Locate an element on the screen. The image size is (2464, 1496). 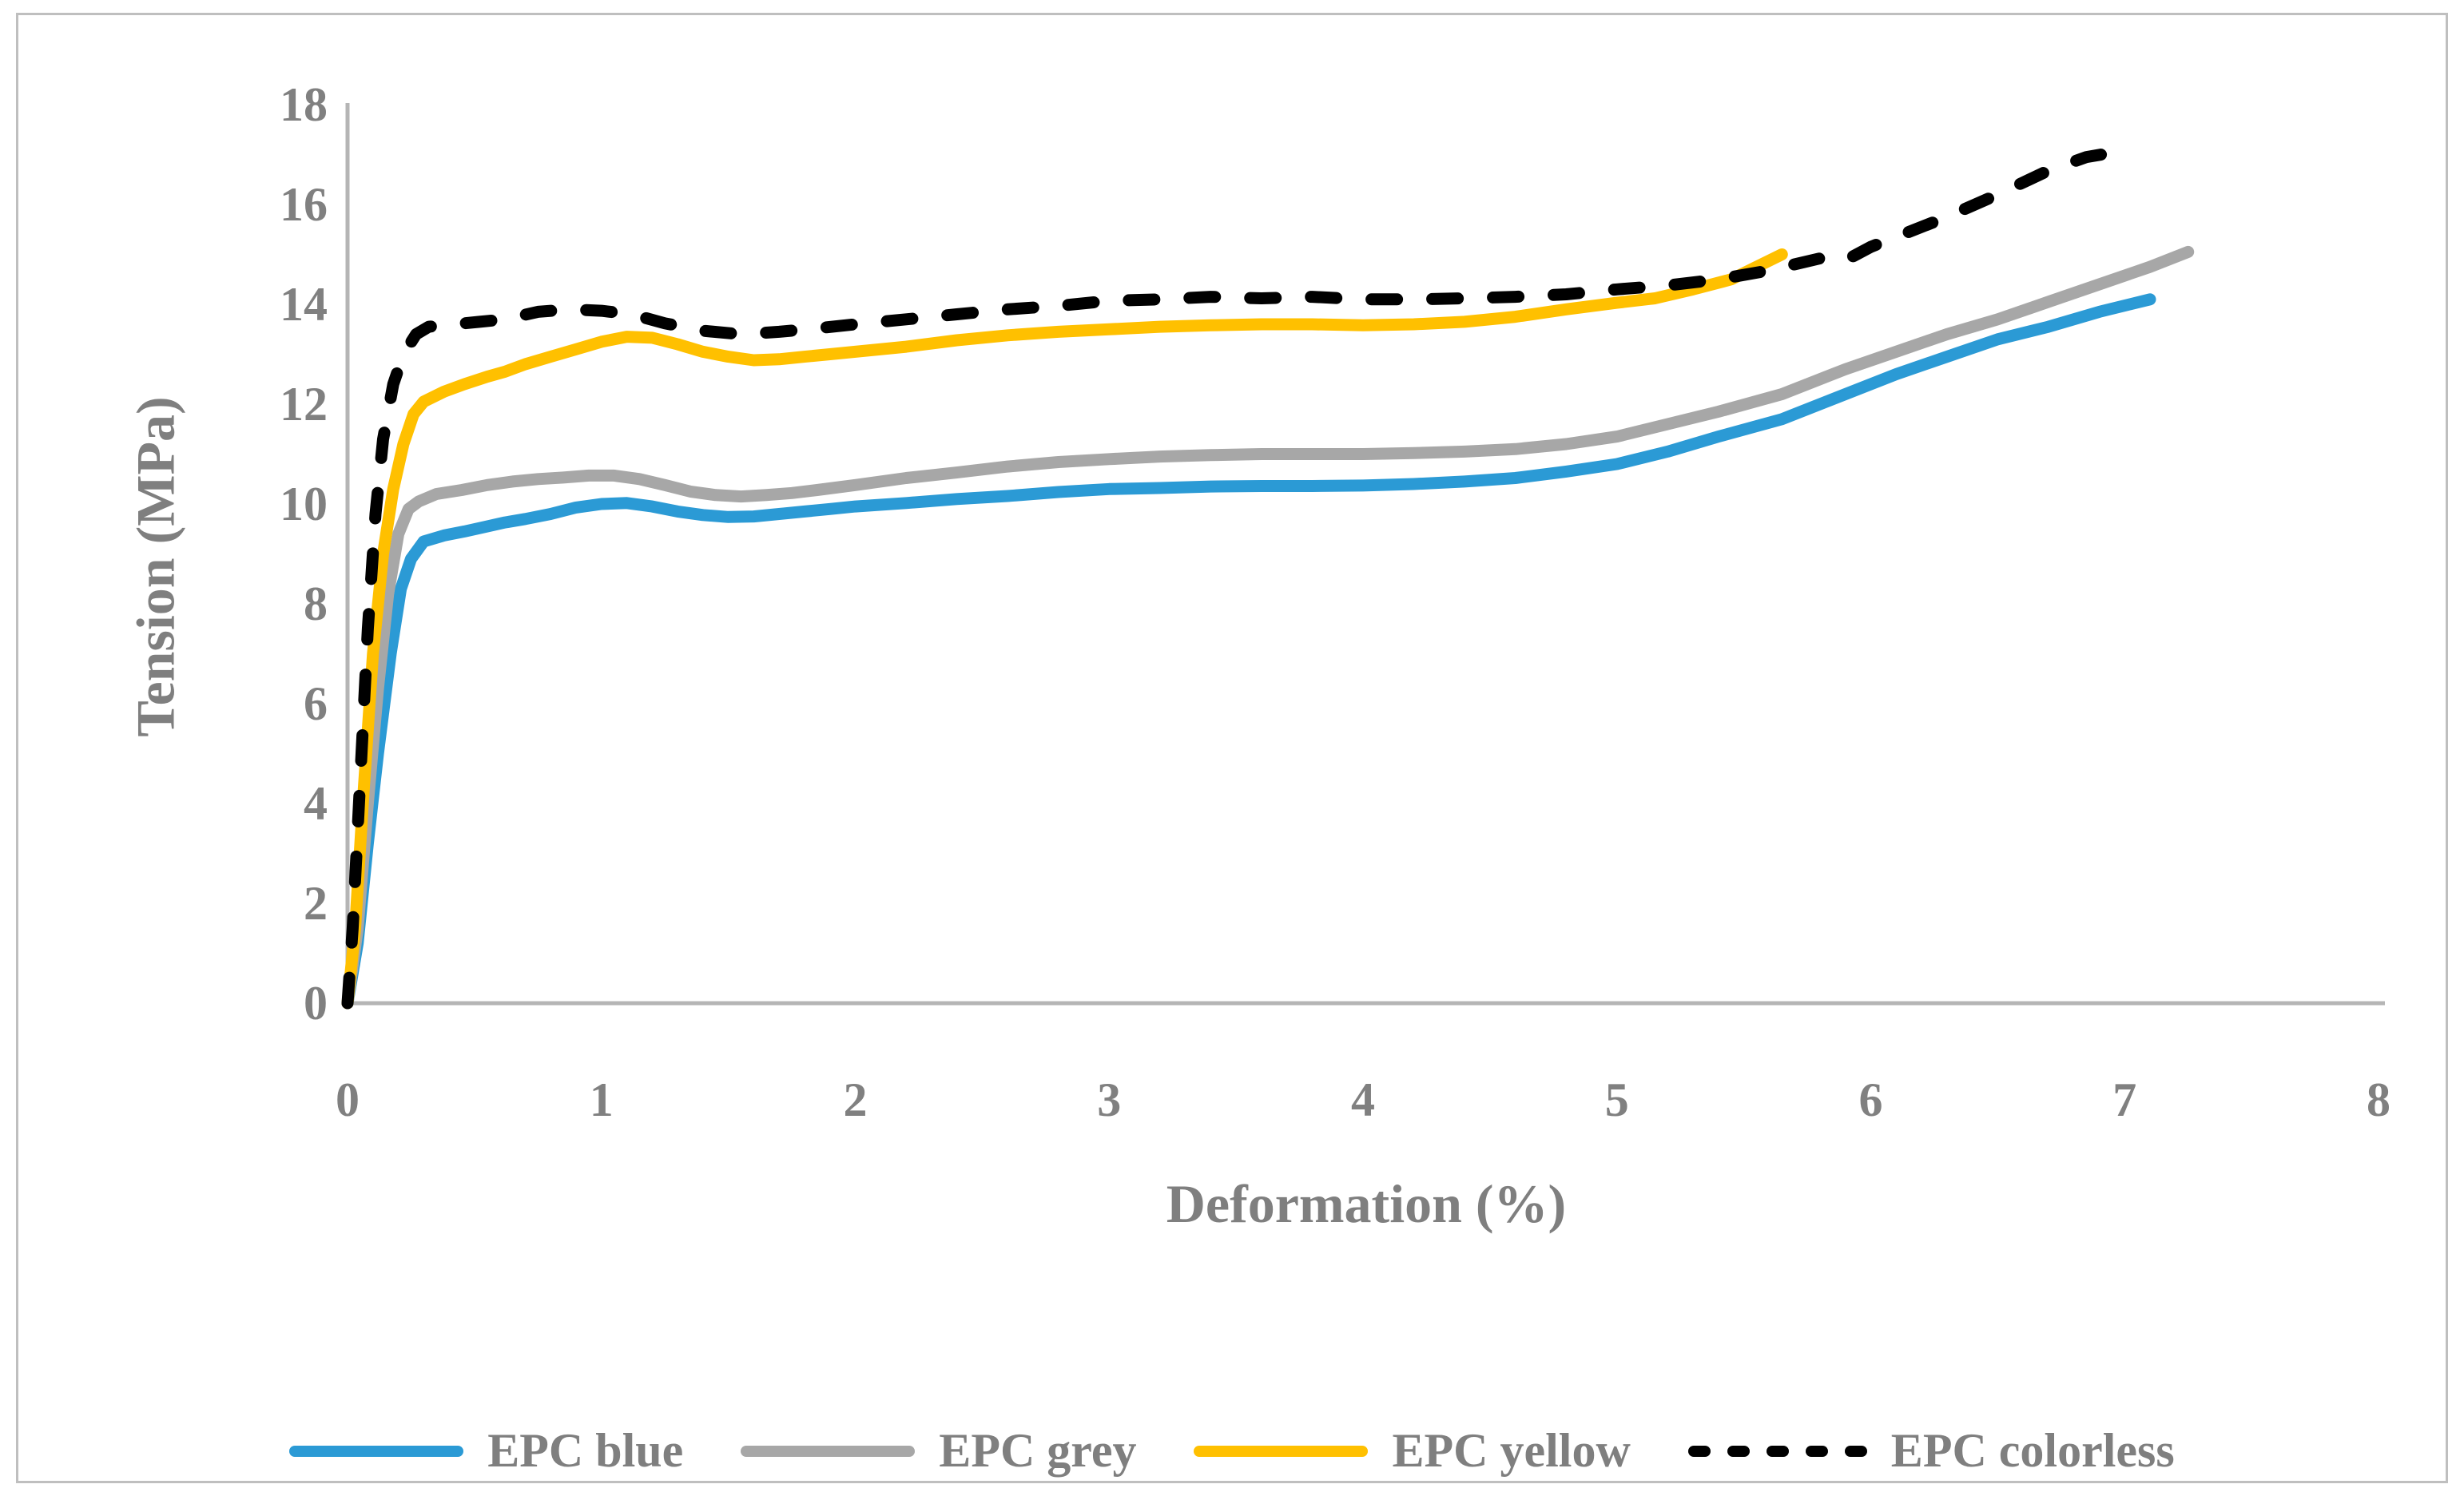
y-tick-label-6: 6 is located at coordinates (316, 703).